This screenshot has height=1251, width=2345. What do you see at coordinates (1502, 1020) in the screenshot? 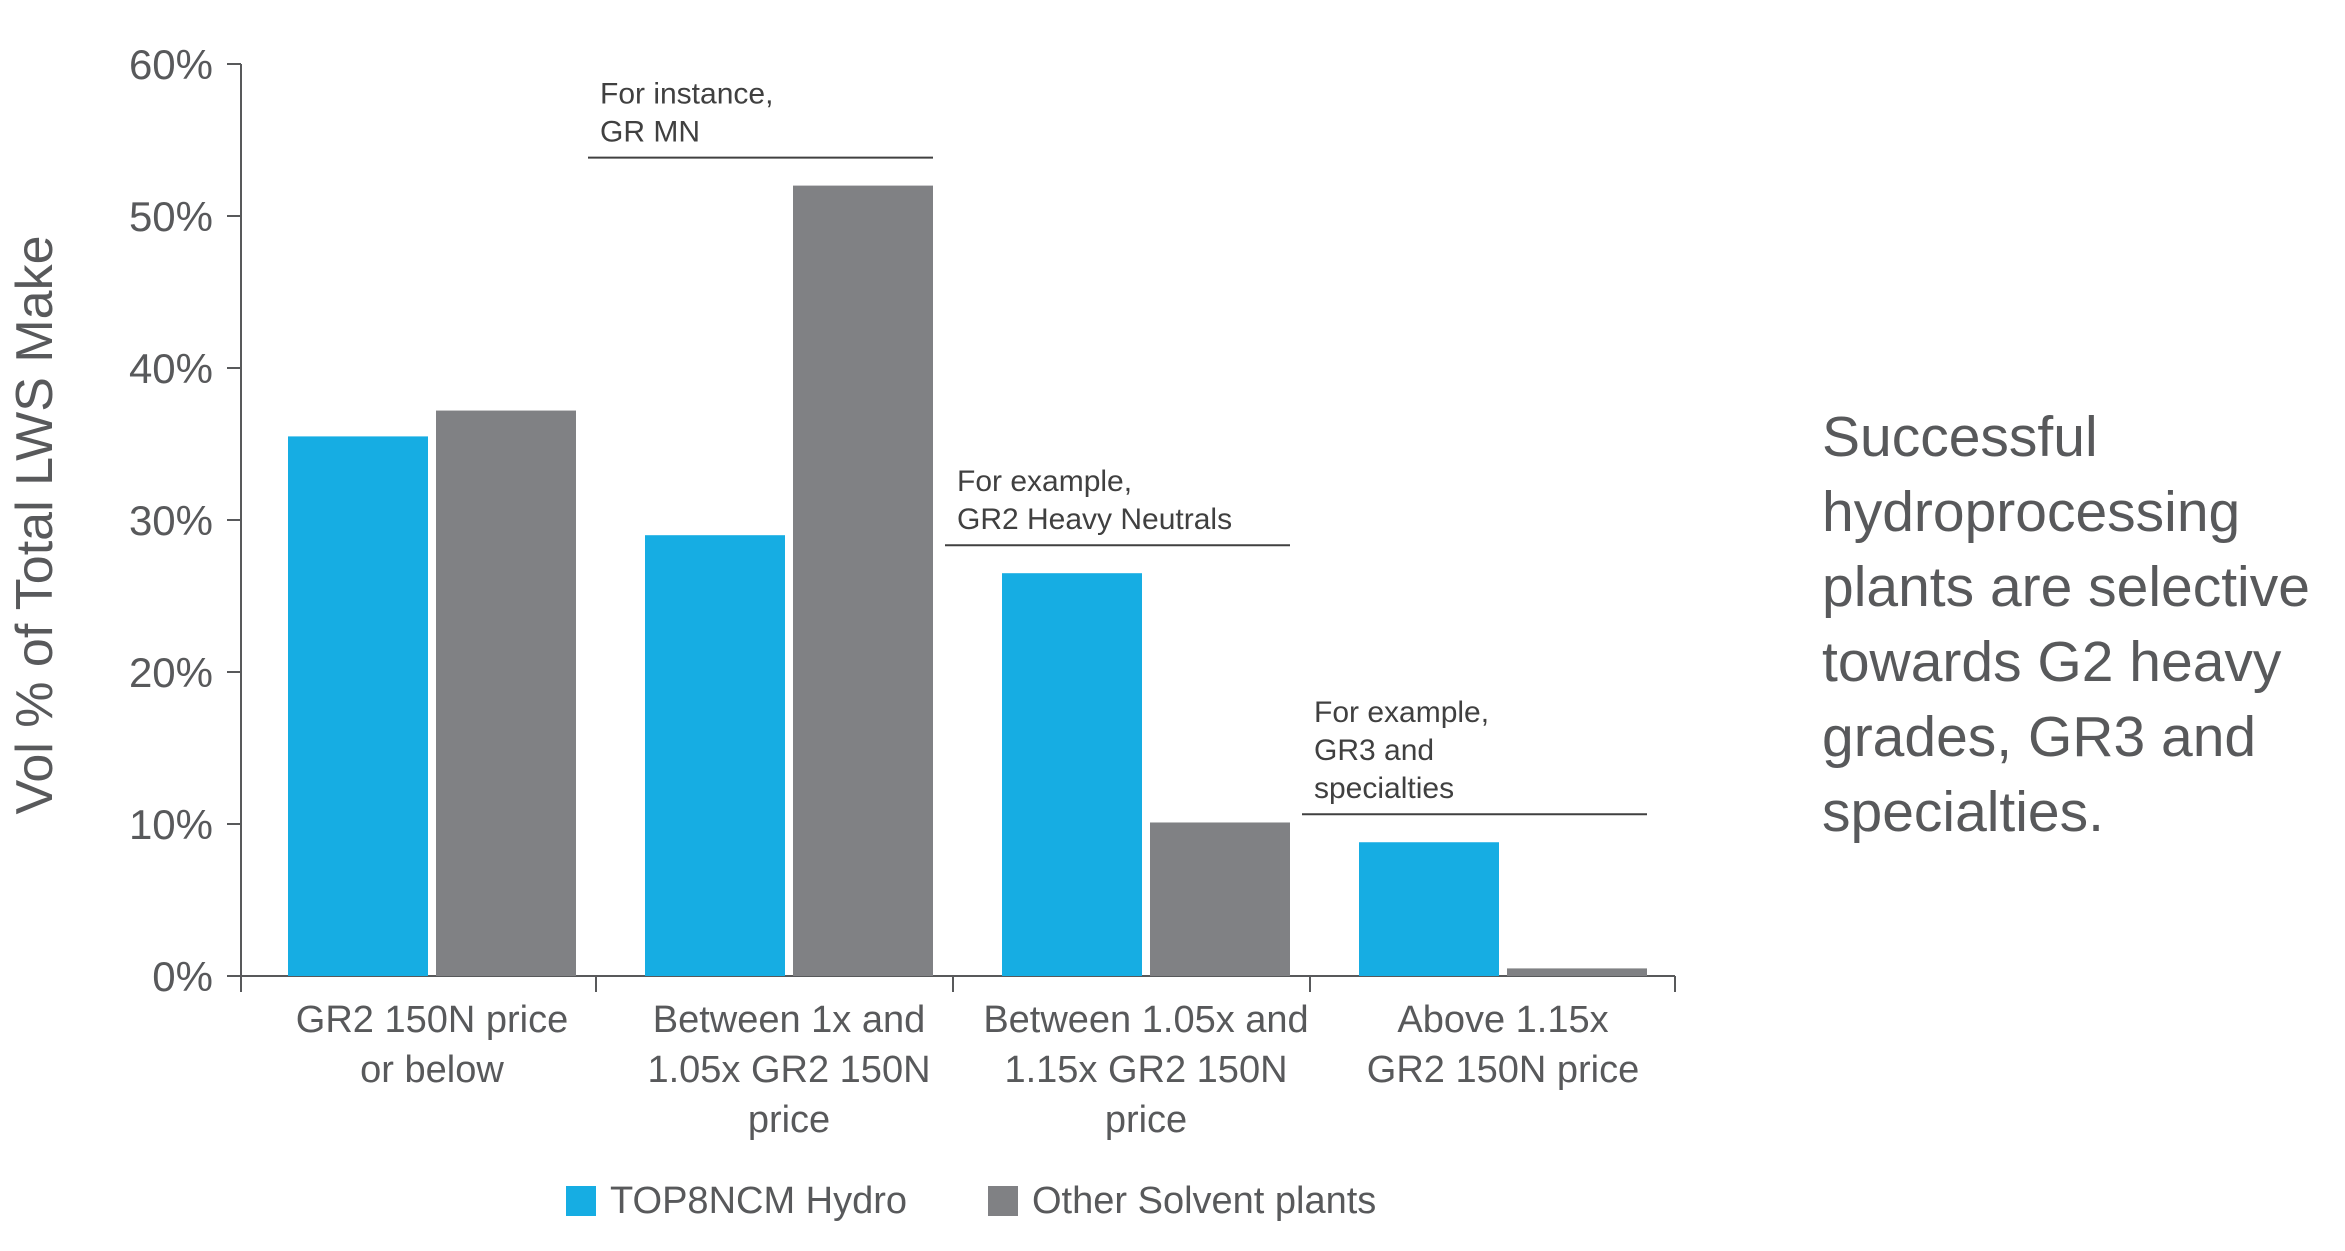
I see `x-tick-label-line: Above 1.15x` at bounding box center [1502, 1020].